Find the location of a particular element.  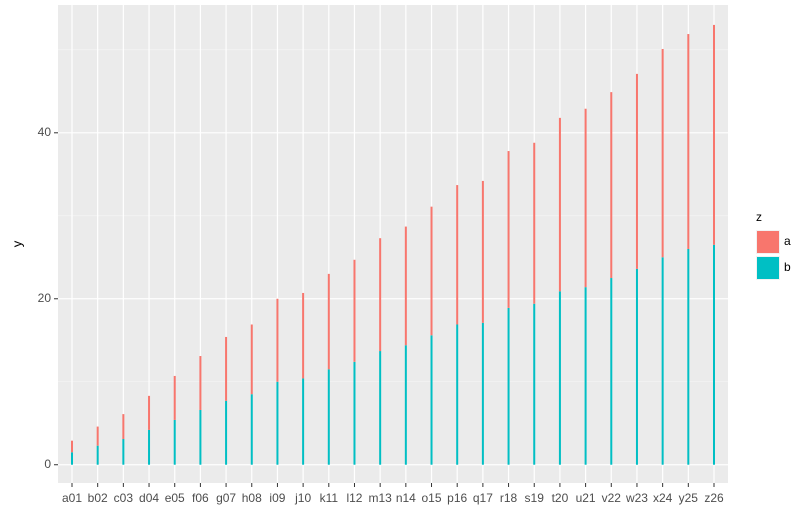

legend-title: z is located at coordinates (759, 217).